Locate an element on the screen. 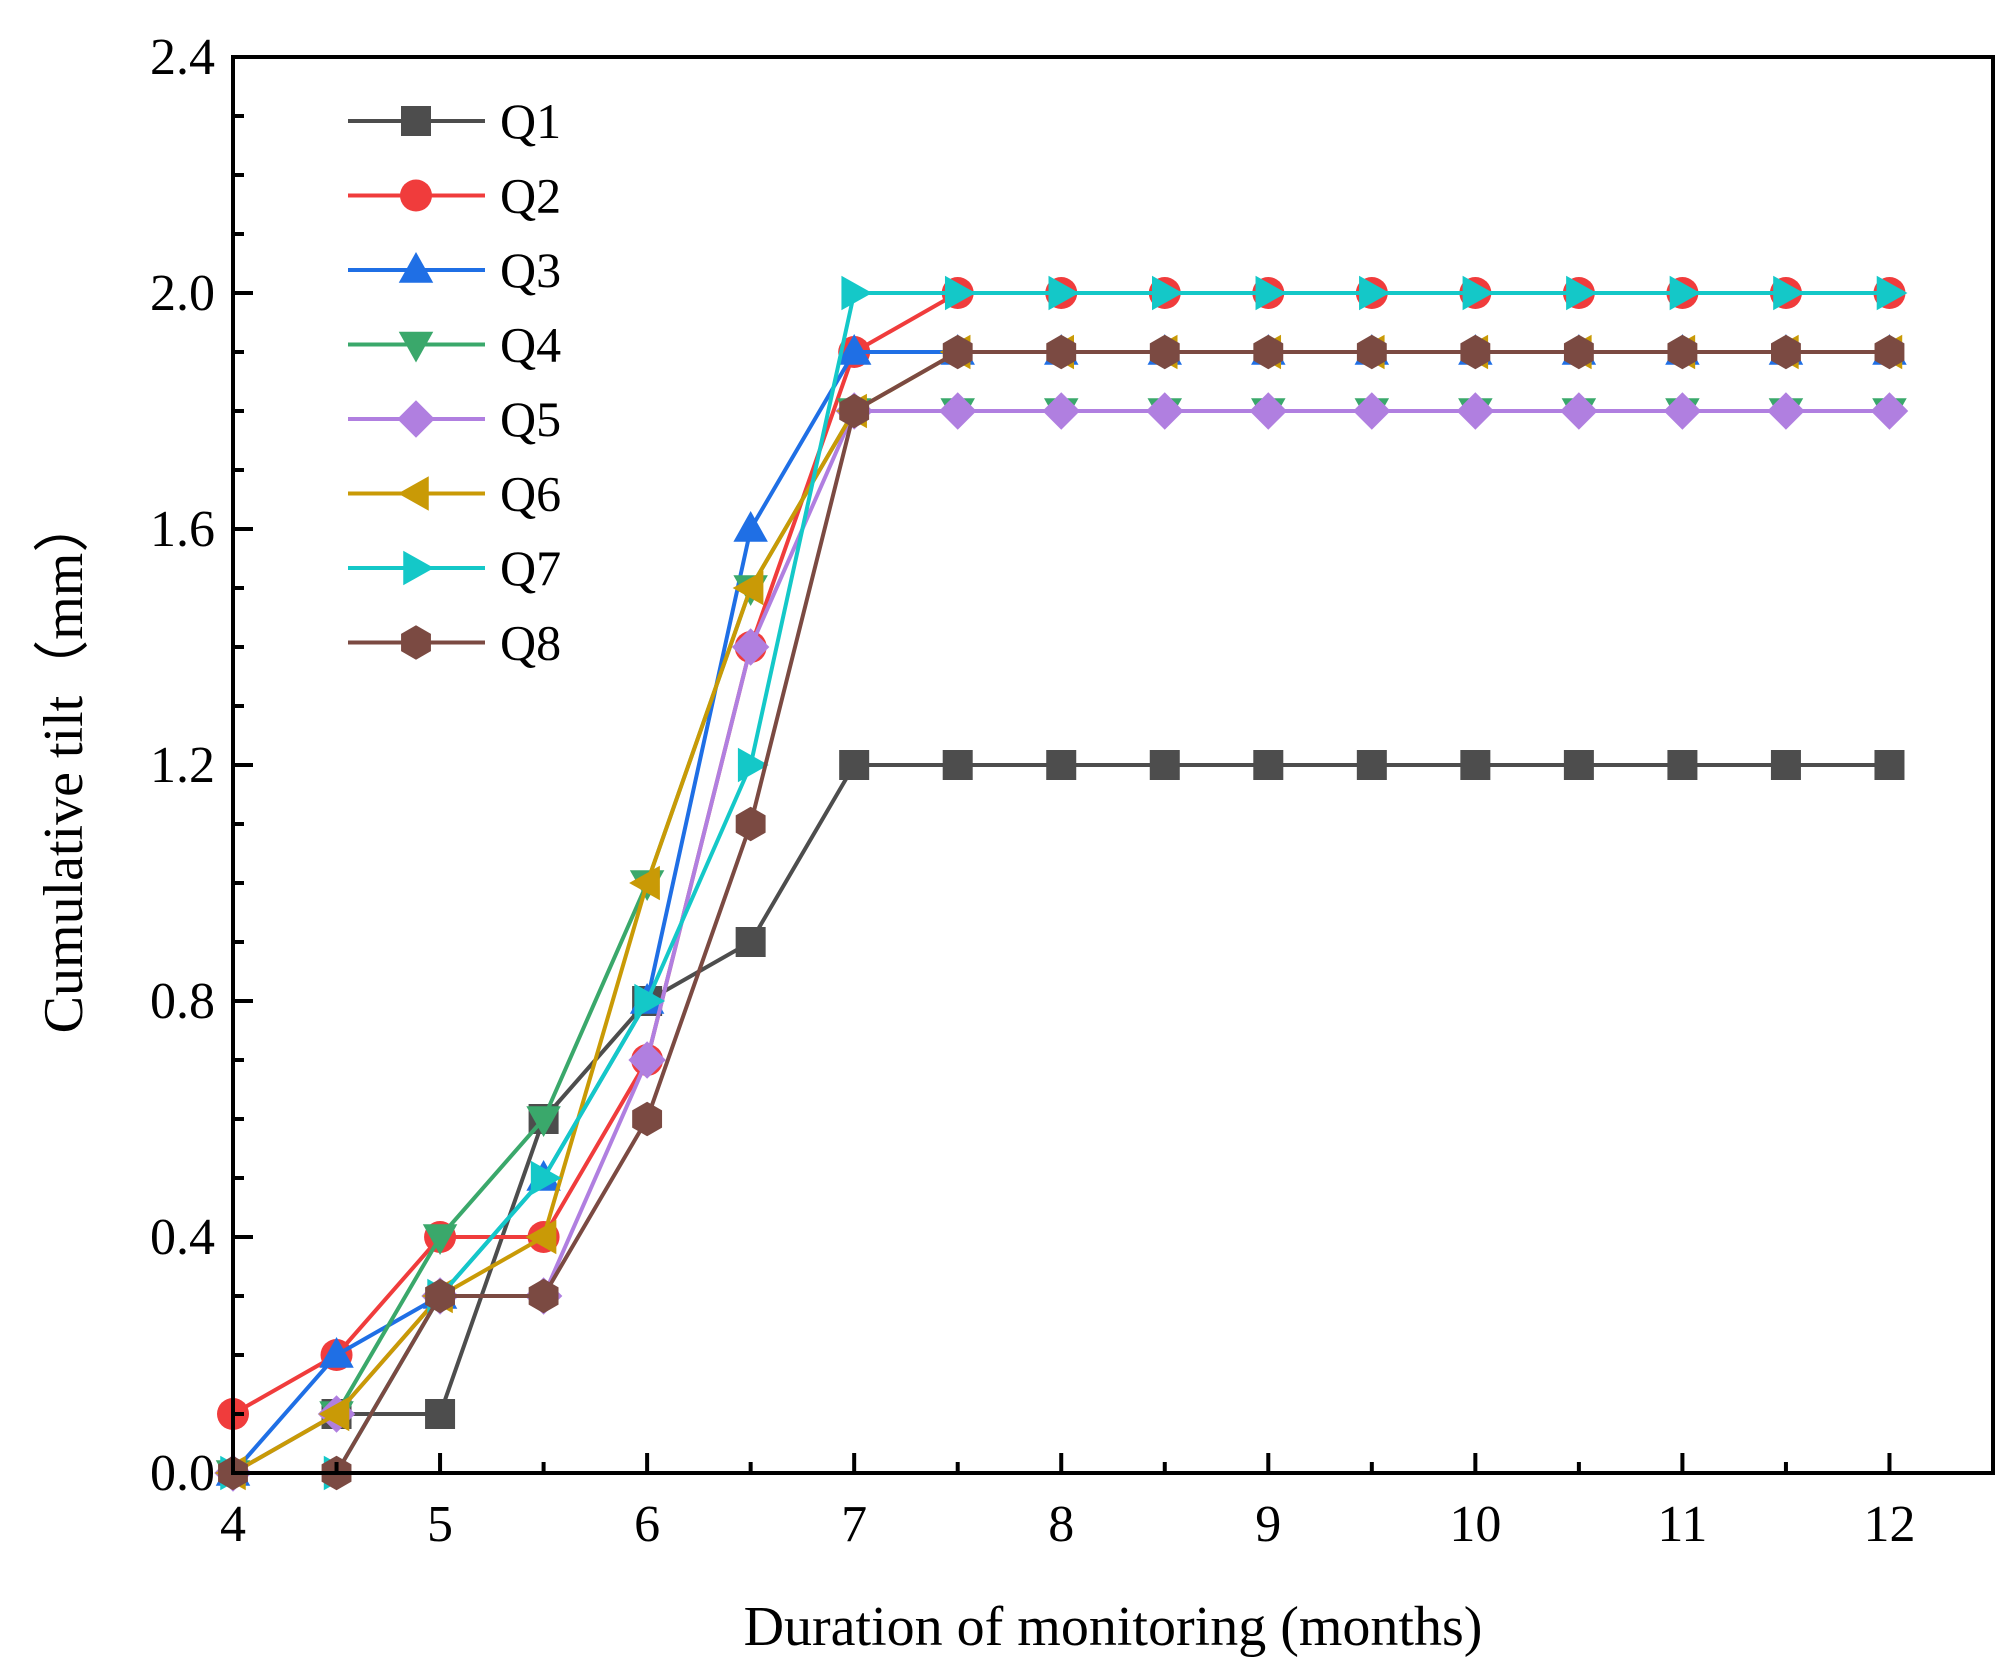  y-tick-label: 0.8 is located at coordinates (182, 1001).